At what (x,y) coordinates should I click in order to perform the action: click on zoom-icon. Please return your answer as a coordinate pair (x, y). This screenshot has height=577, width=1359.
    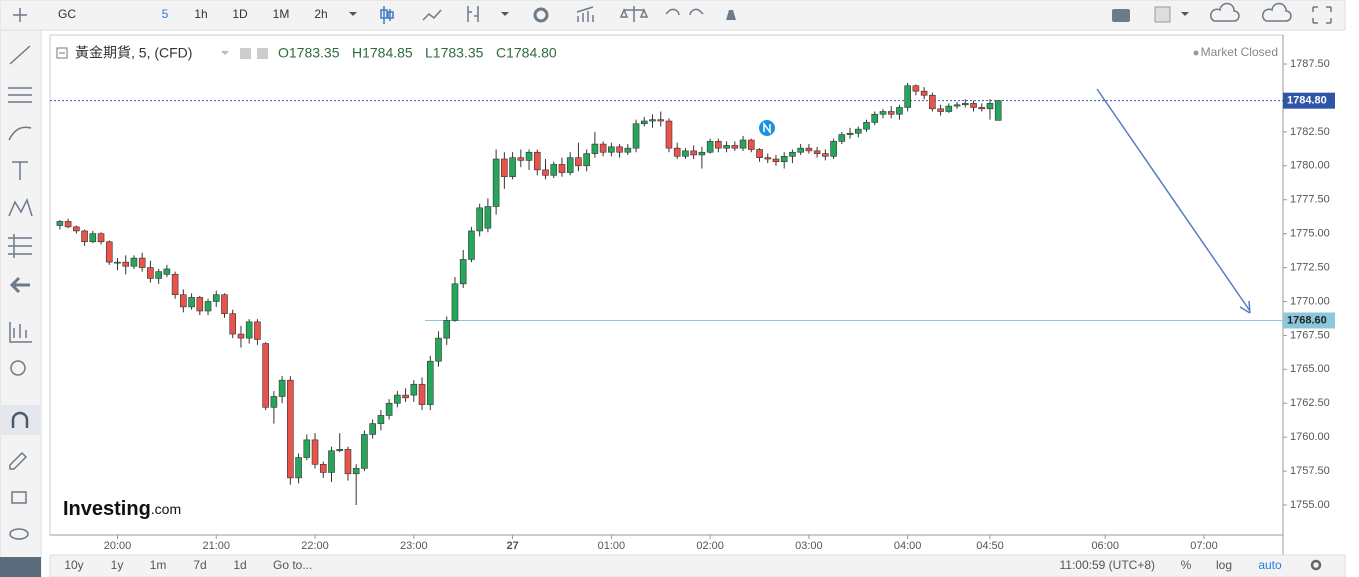
    Looking at the image, I should click on (18, 368).